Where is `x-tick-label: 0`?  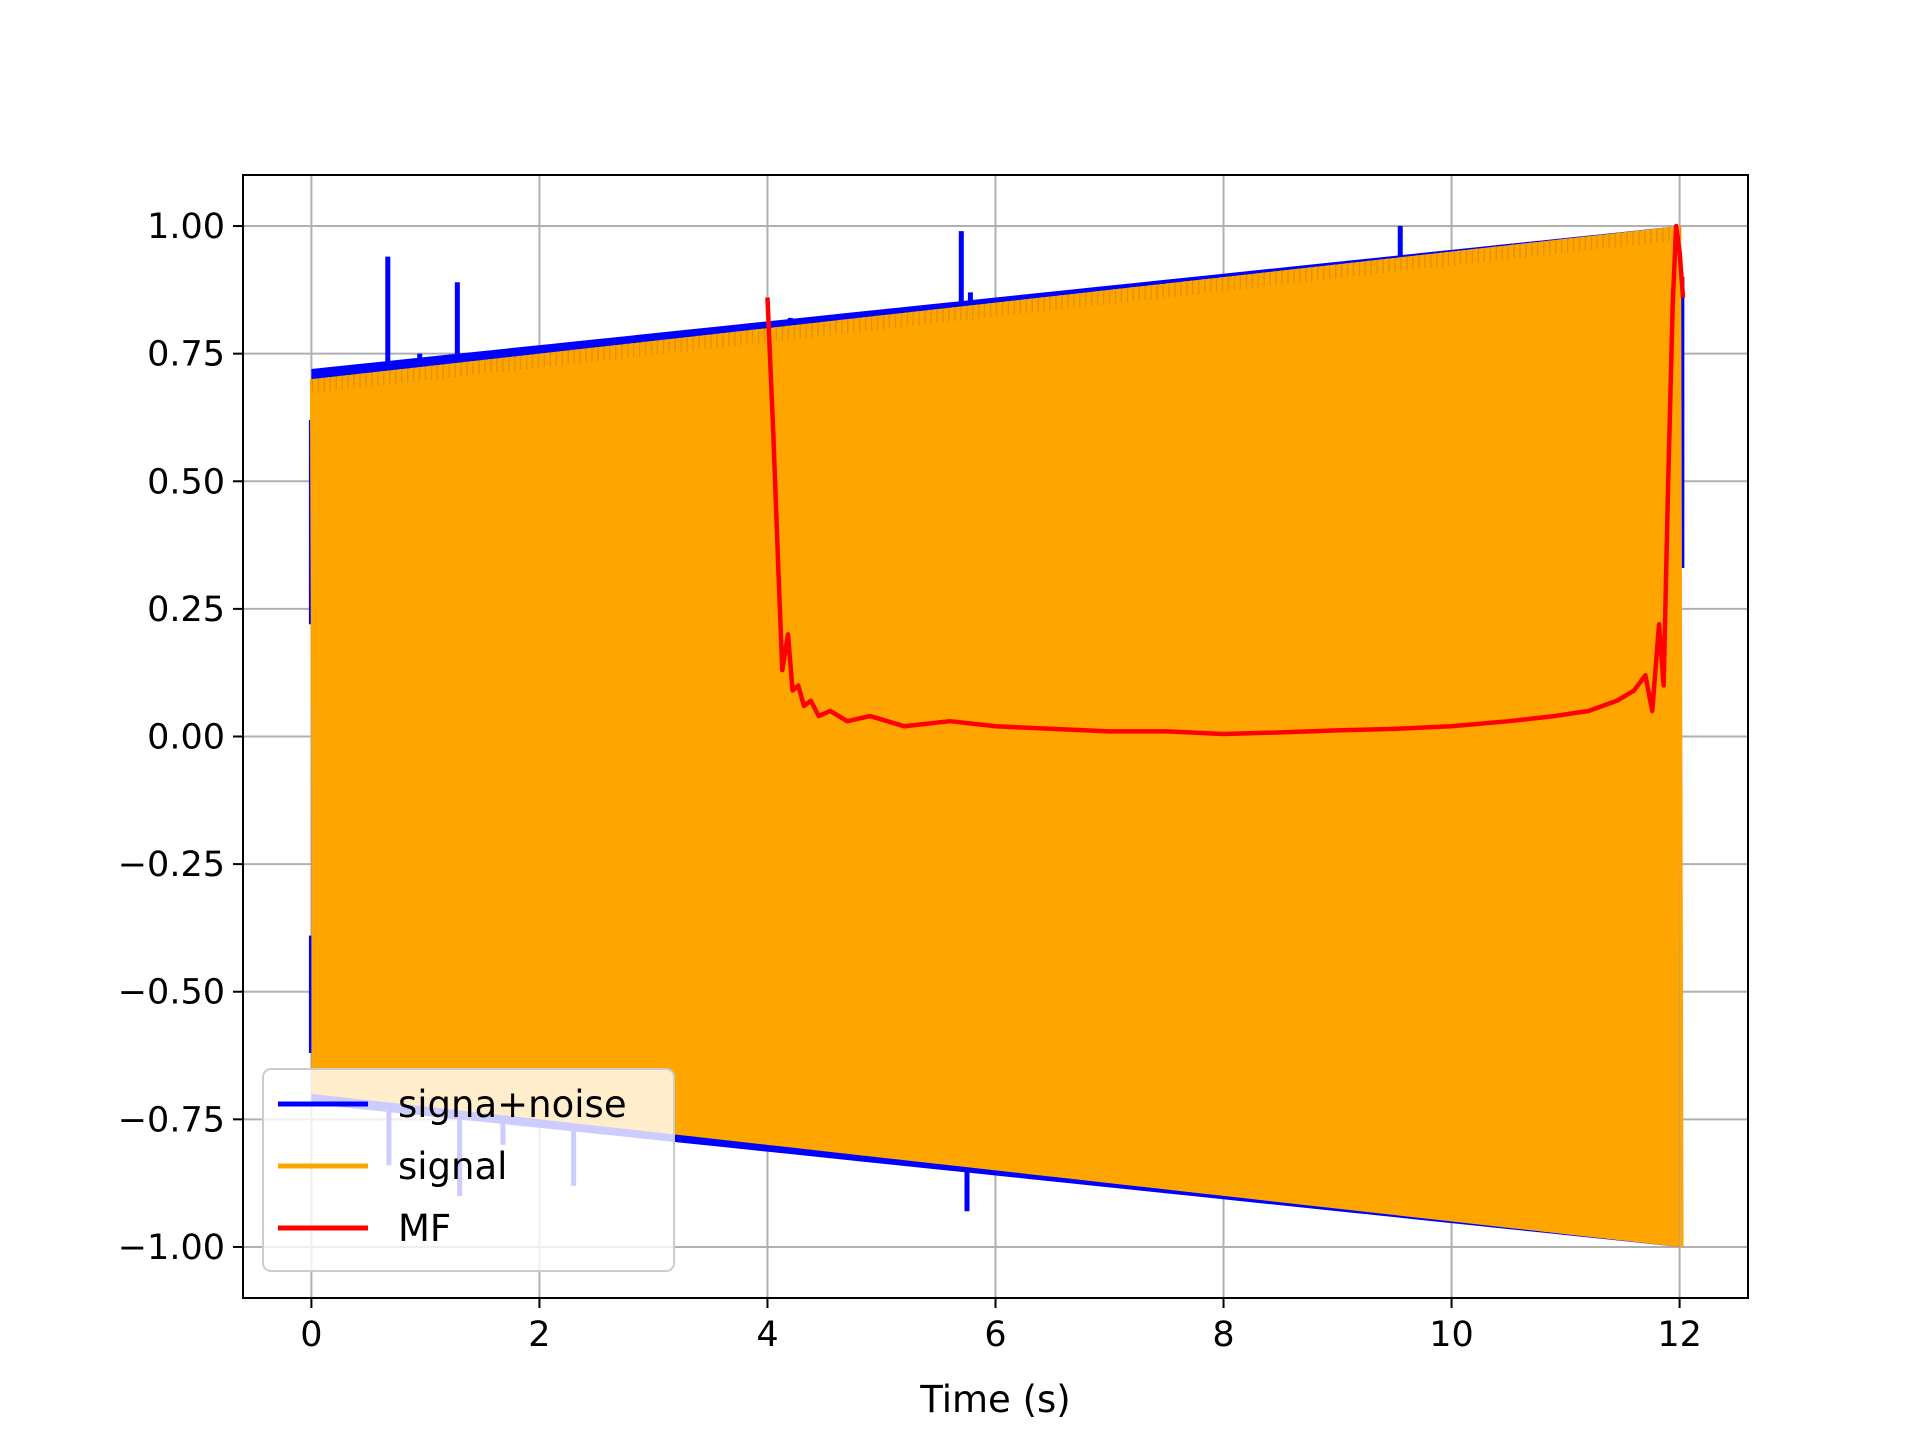 x-tick-label: 0 is located at coordinates (311, 1335).